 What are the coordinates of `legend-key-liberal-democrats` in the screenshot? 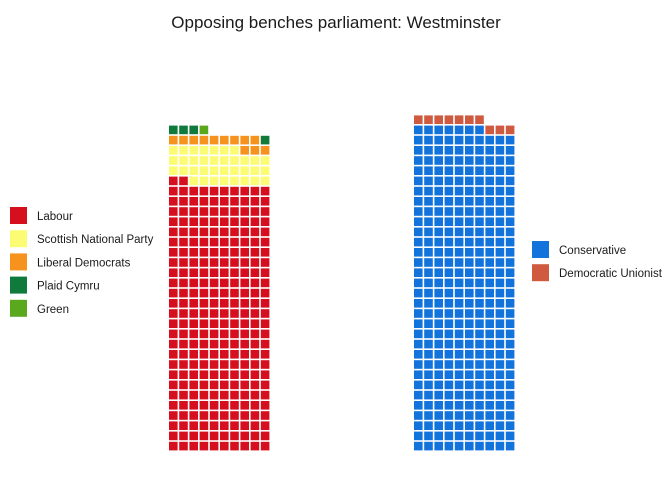 It's located at (18, 262).